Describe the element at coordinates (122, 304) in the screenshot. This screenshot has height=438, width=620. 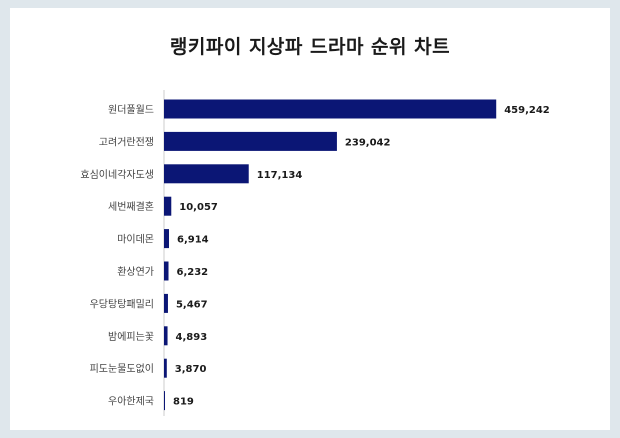
I see `category-label: 우당탕탕패밀리` at that location.